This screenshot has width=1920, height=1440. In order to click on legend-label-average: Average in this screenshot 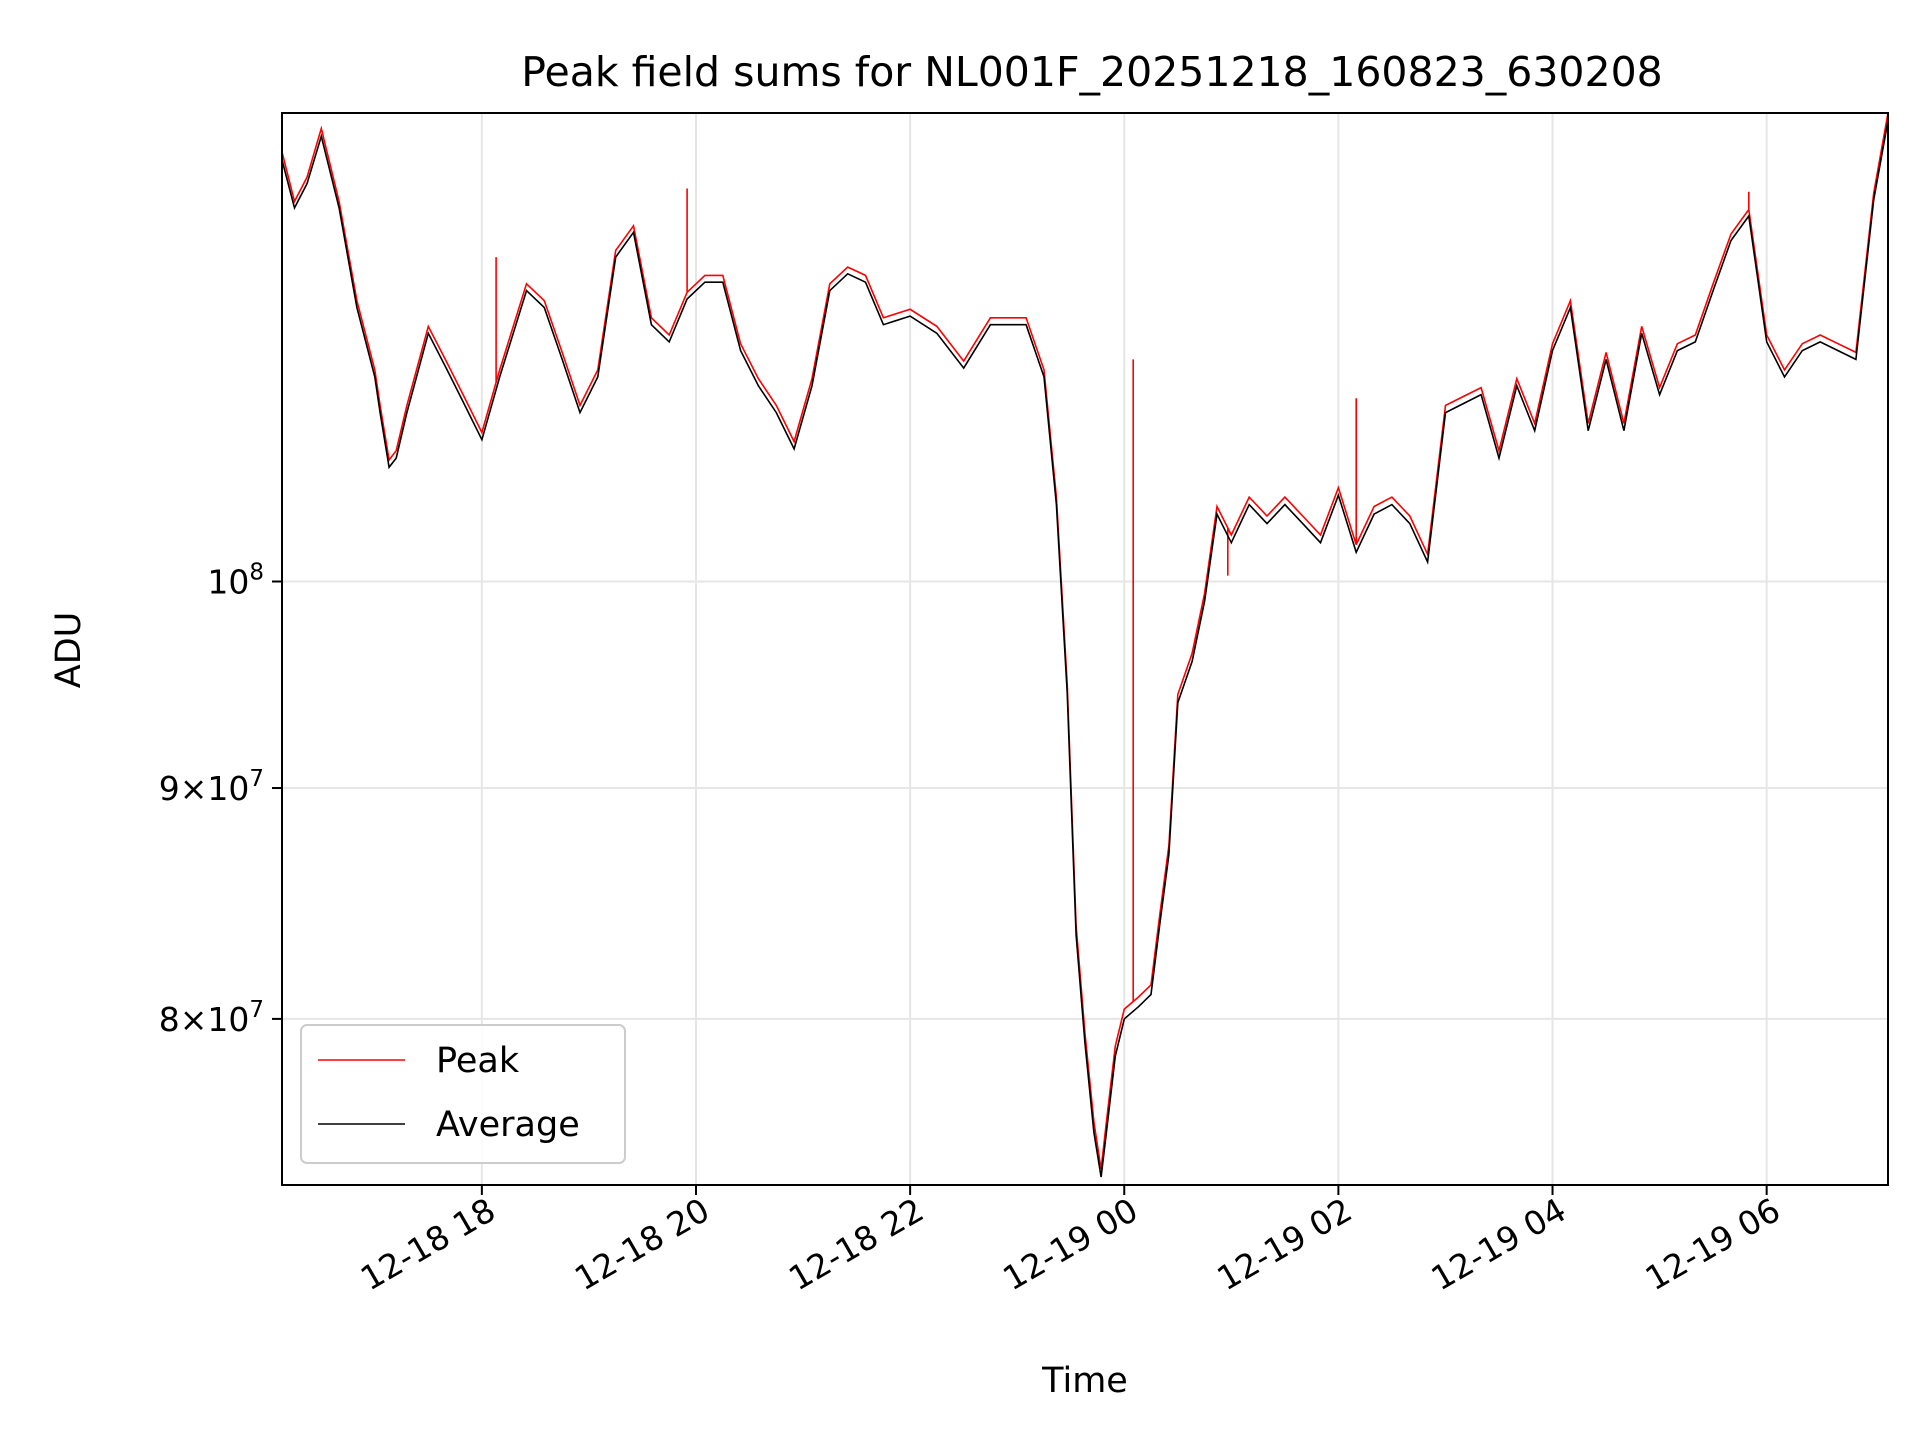, I will do `click(508, 1125)`.